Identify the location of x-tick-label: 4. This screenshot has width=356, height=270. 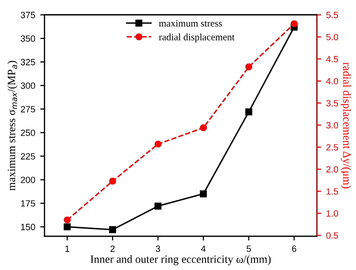
(203, 249).